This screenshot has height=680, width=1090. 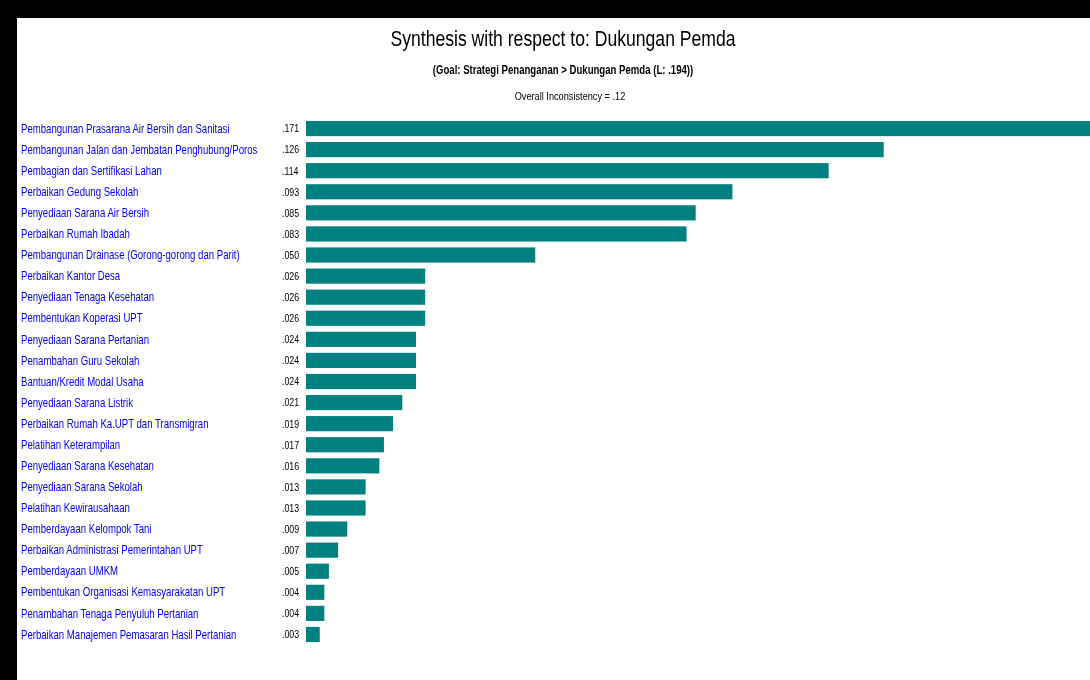 I want to click on y-tick-label: Perbaikan Kantor Desa, so click(x=71, y=276).